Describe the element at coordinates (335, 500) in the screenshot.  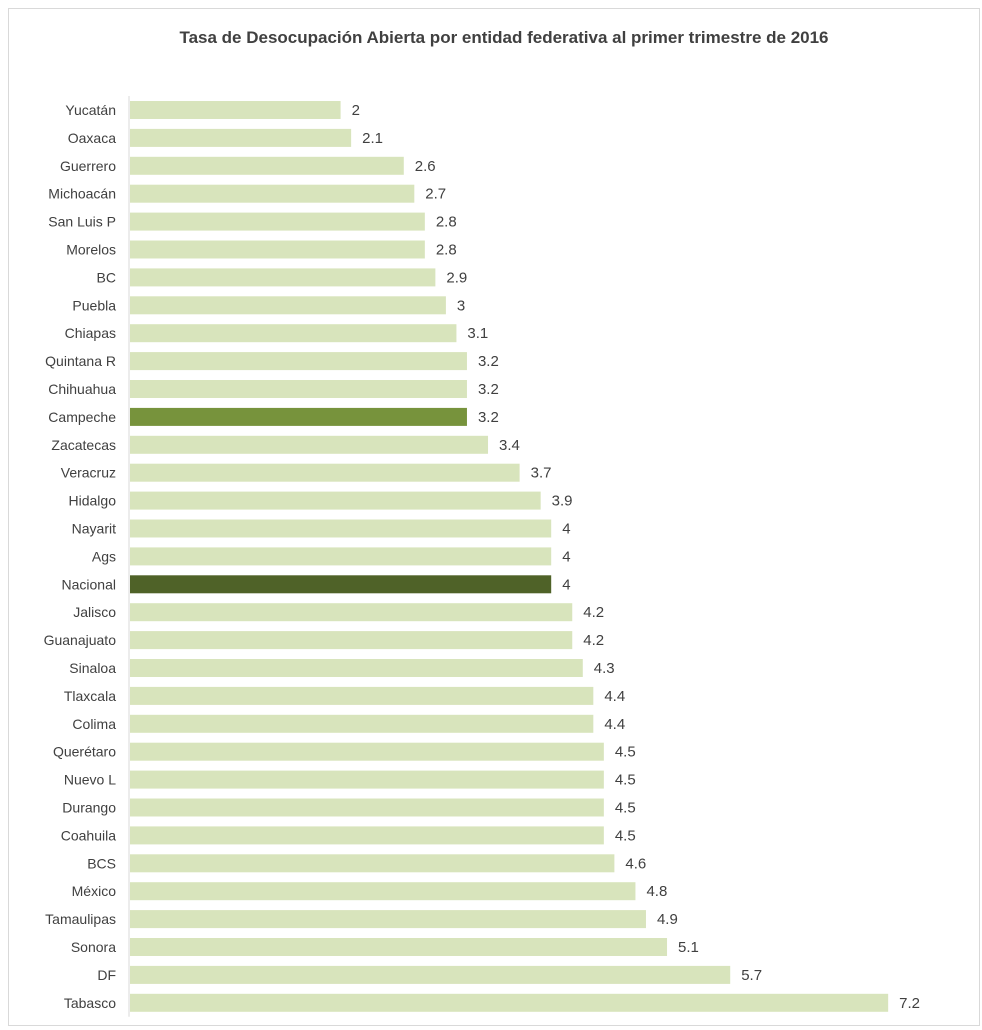
I see `bar-hidalgo` at that location.